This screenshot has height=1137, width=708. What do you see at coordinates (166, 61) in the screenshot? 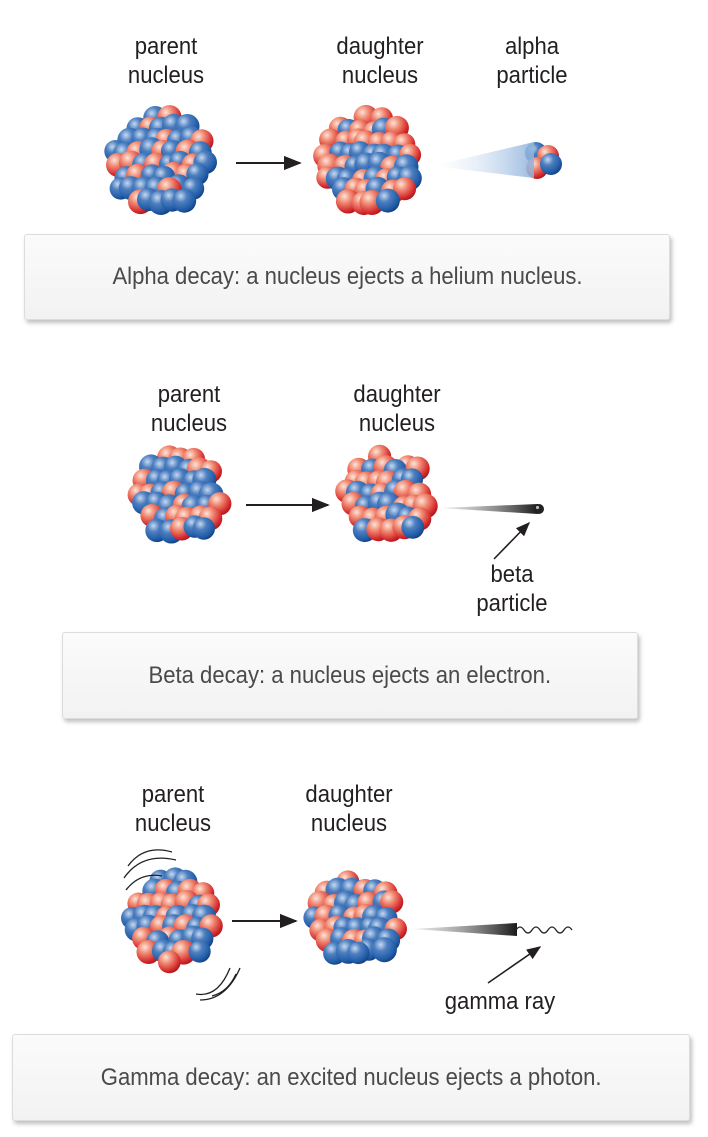
I see `alpha-parent-nucleus-label: parent nucleus` at bounding box center [166, 61].